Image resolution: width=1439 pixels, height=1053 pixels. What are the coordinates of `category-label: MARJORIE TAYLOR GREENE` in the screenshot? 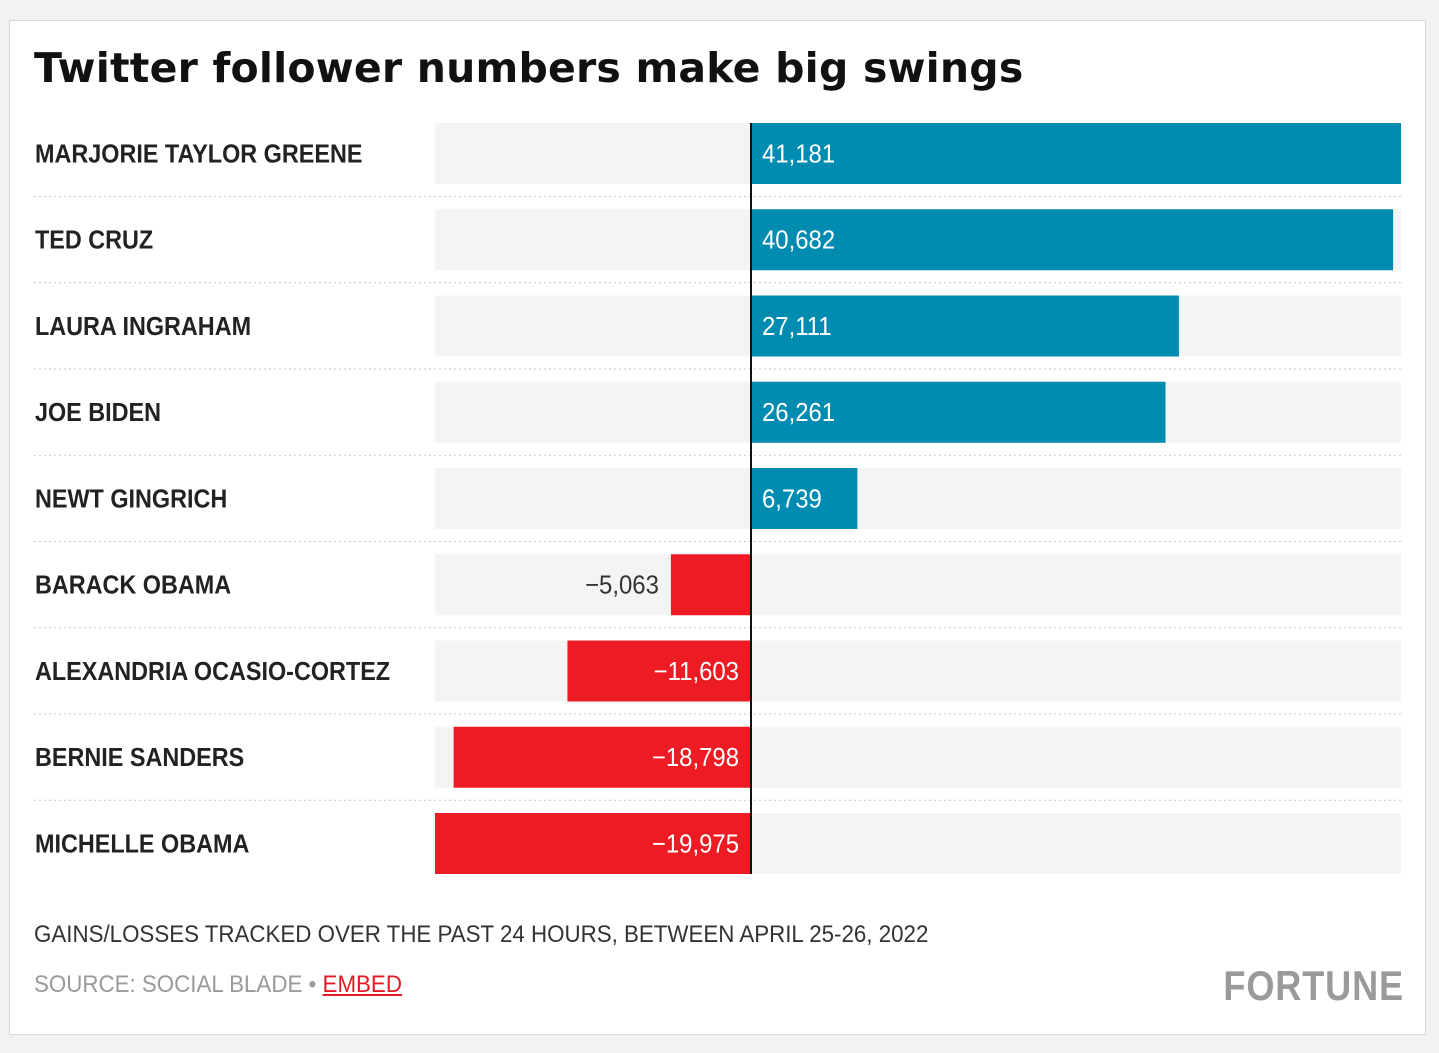 It's located at (198, 154).